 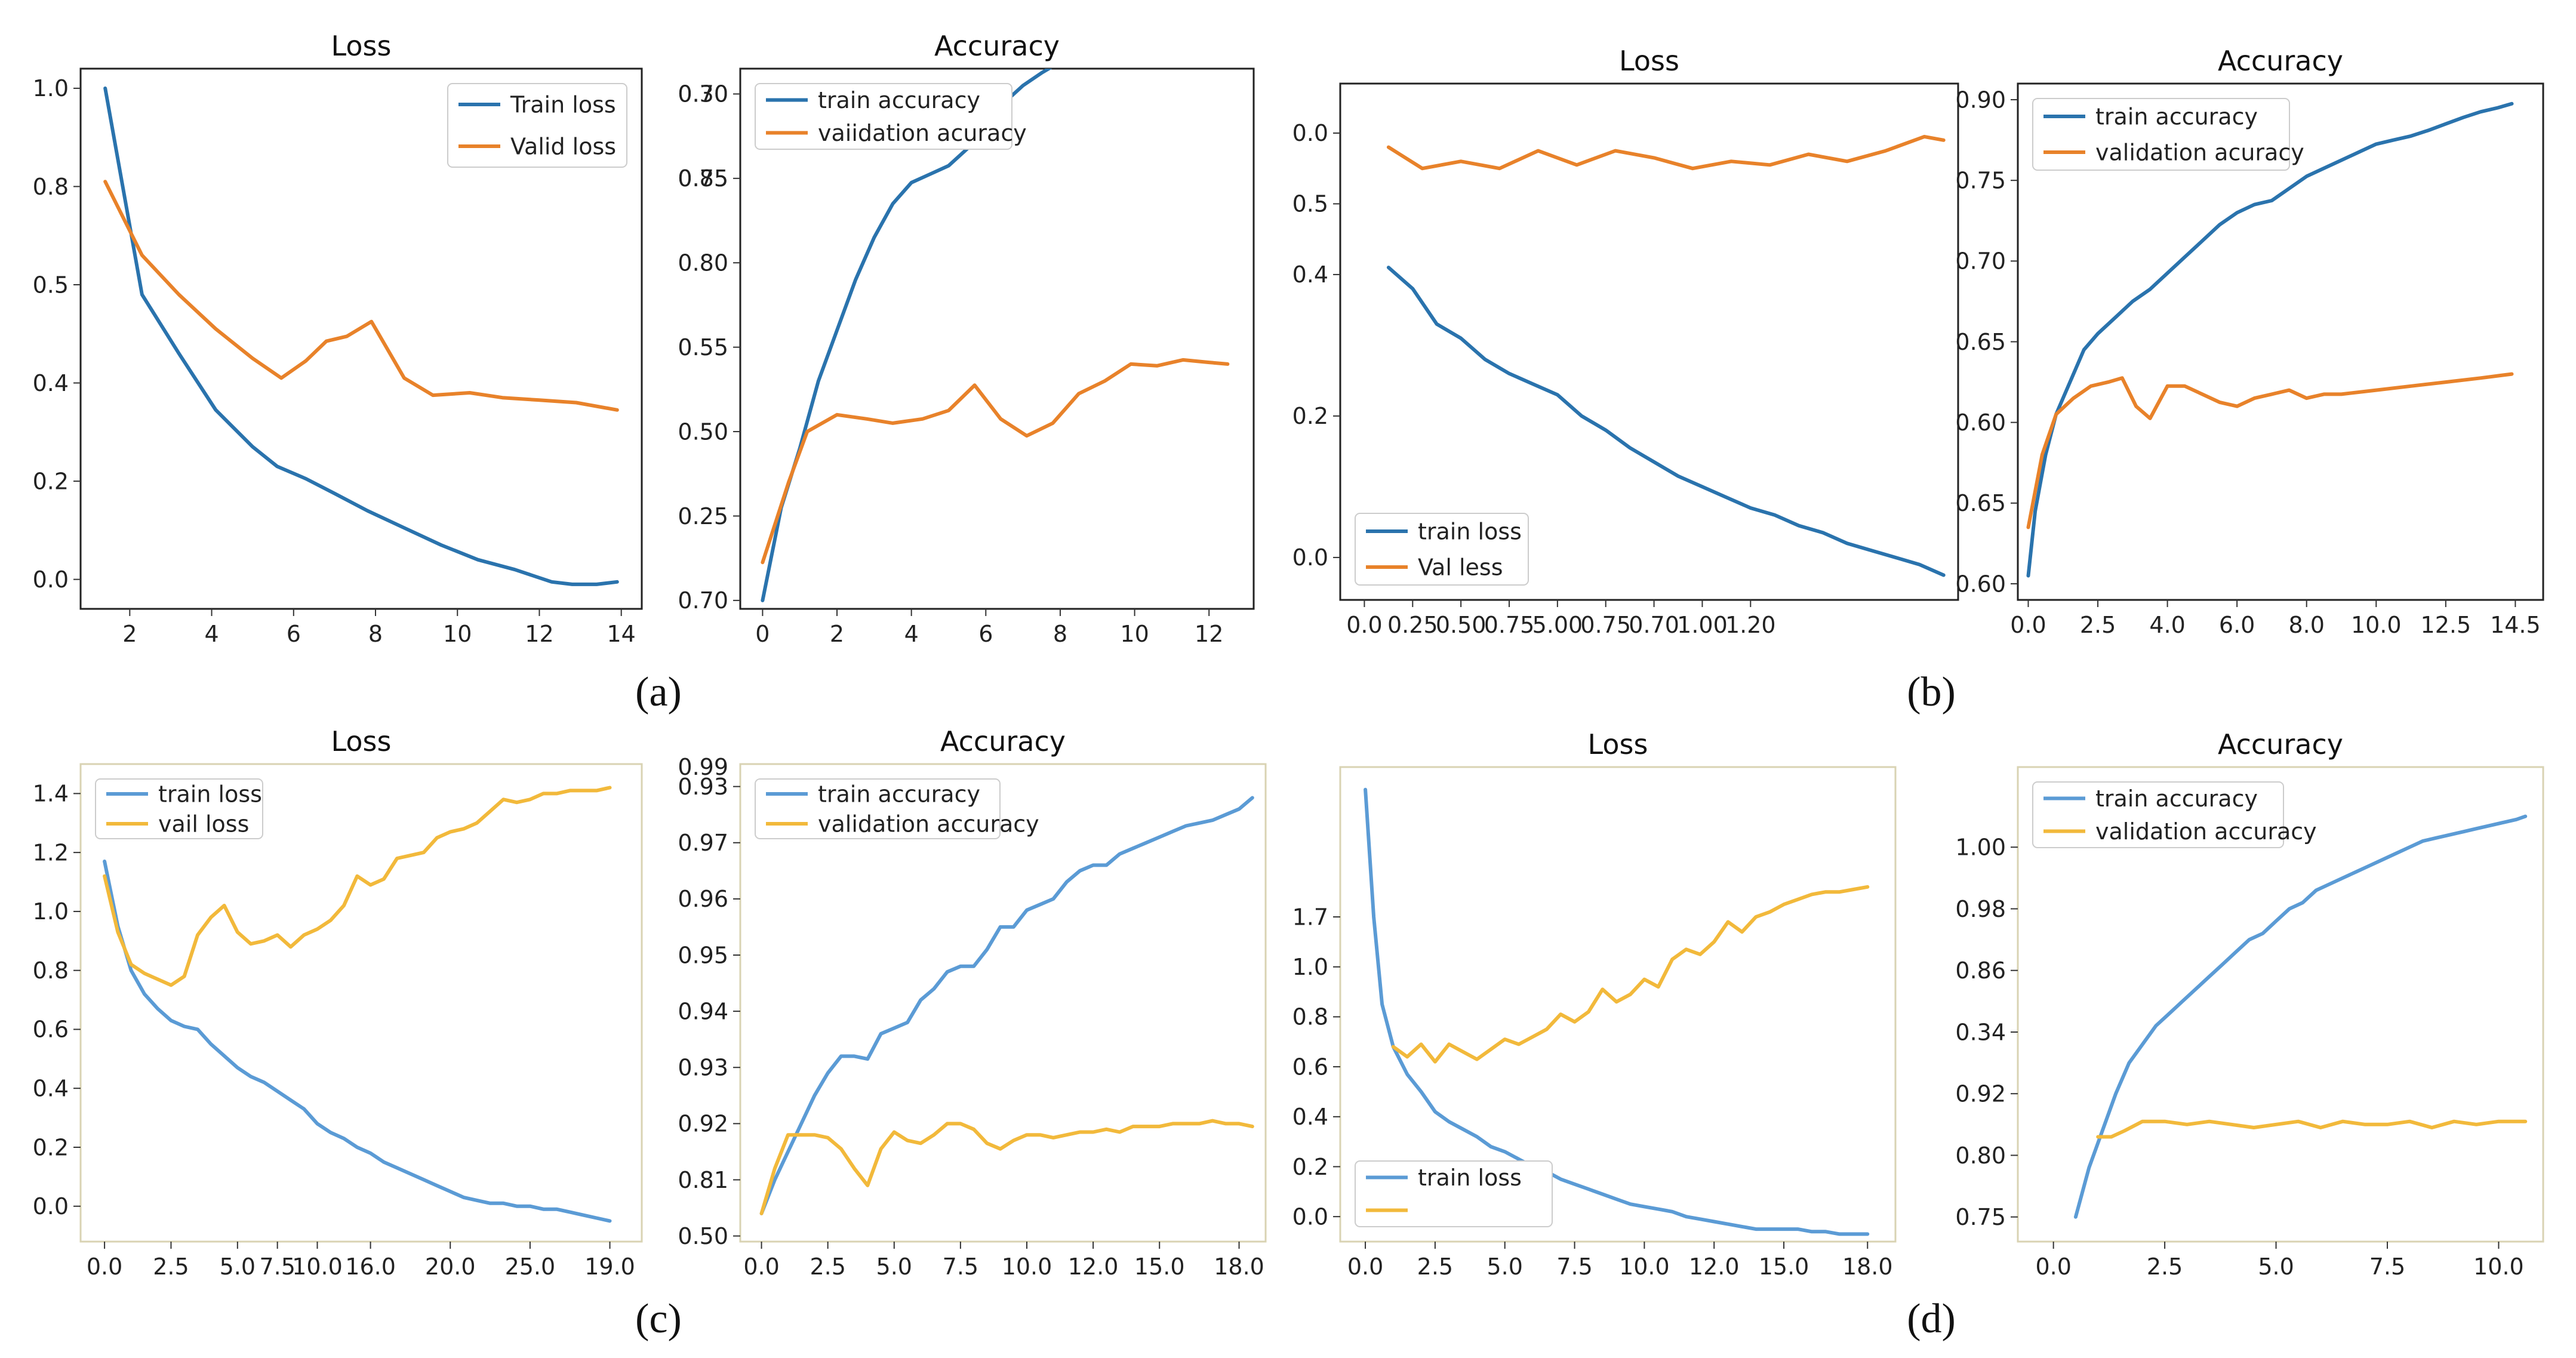 What do you see at coordinates (1557, 625) in the screenshot?
I see `x-tick-label: 5.00` at bounding box center [1557, 625].